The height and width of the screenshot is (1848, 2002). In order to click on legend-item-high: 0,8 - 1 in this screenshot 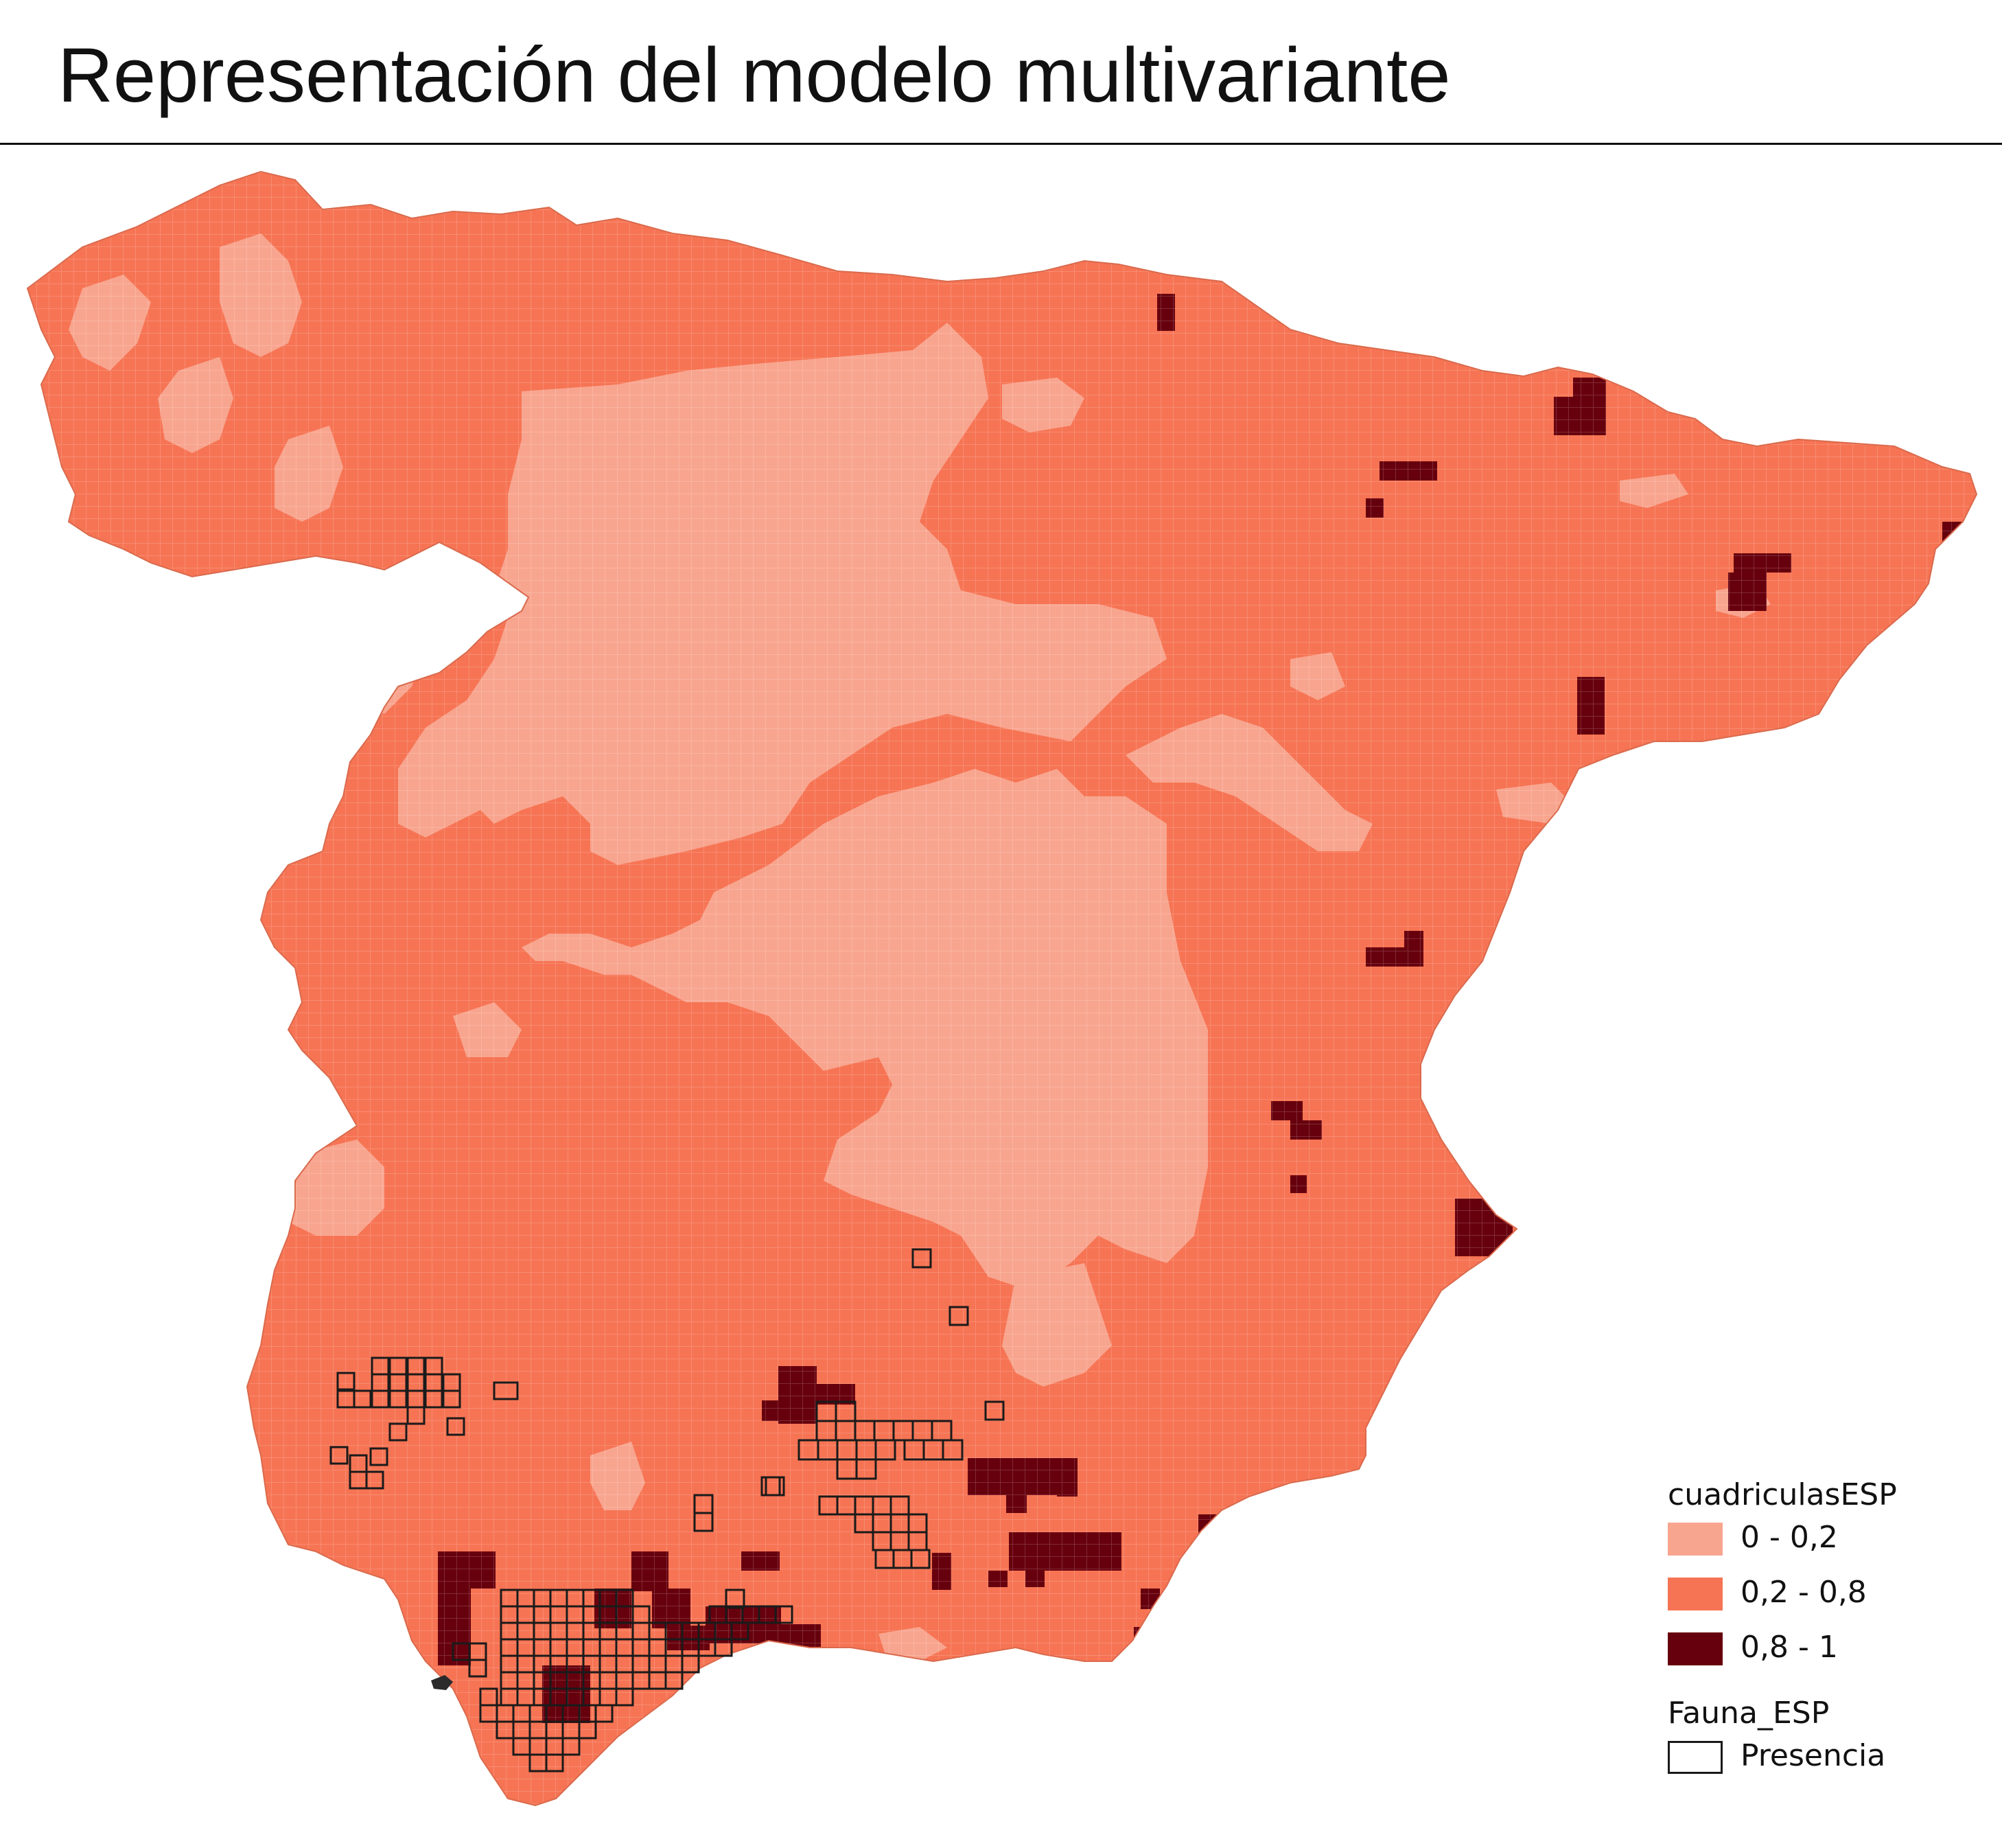, I will do `click(1812, 1651)`.